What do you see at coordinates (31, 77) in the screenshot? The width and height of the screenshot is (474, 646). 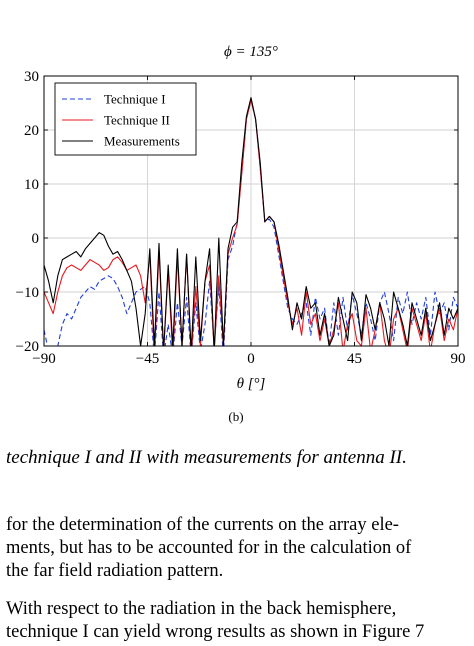 I see `y-tick-label: 30` at bounding box center [31, 77].